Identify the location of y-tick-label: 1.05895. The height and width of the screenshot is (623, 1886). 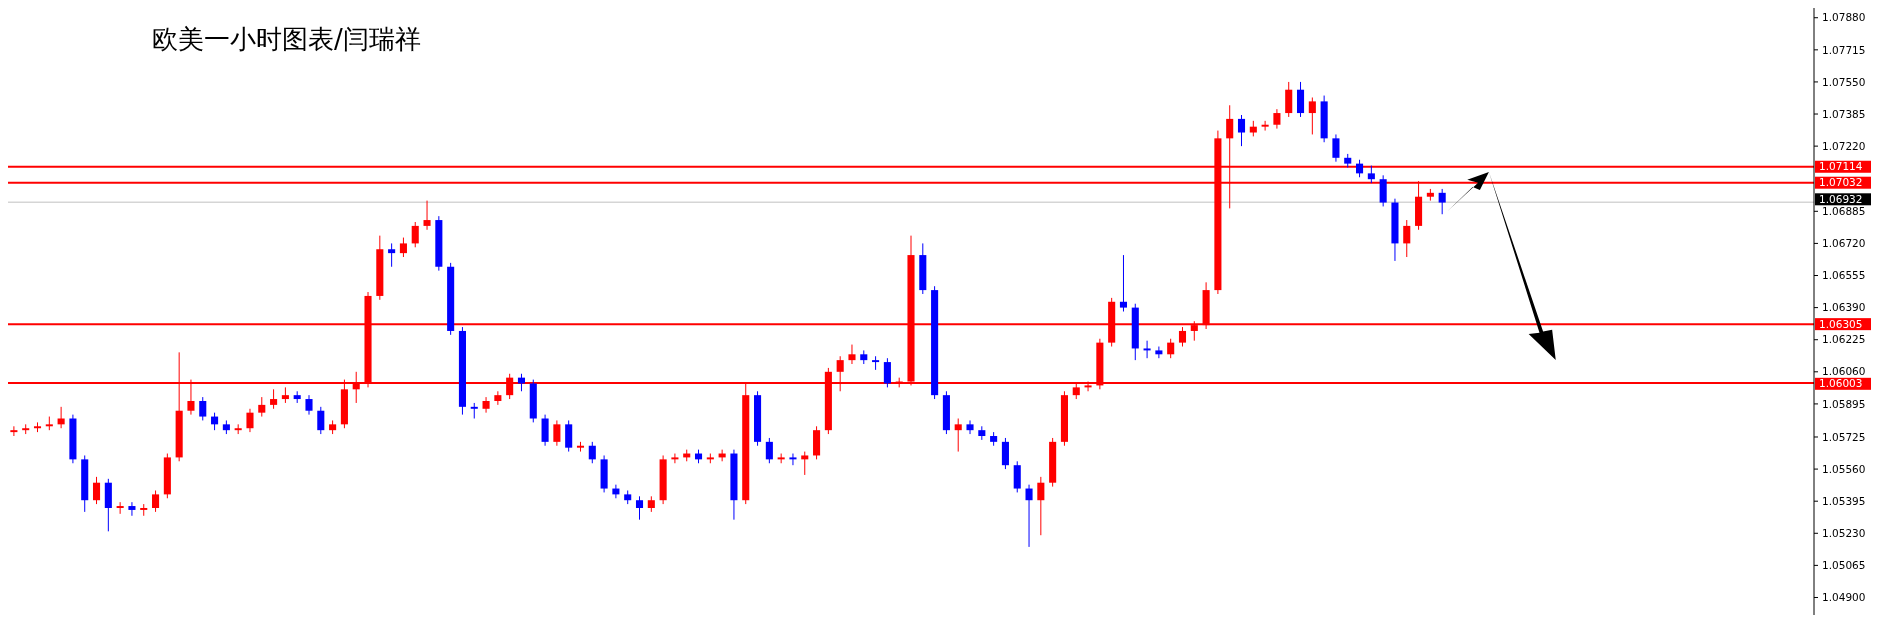
(1844, 403).